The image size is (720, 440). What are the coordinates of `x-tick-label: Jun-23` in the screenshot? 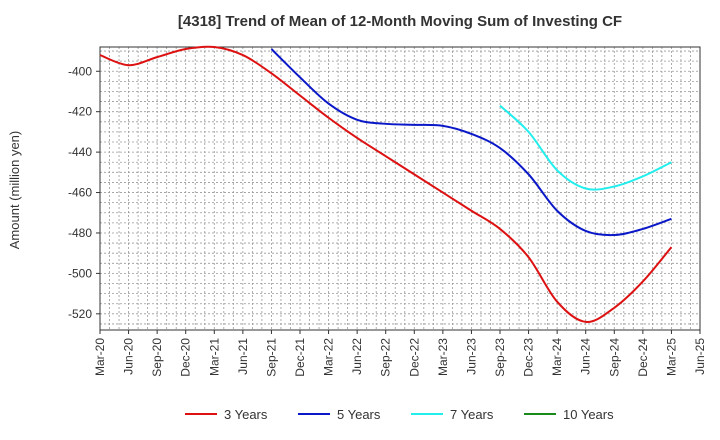 It's located at (471, 356).